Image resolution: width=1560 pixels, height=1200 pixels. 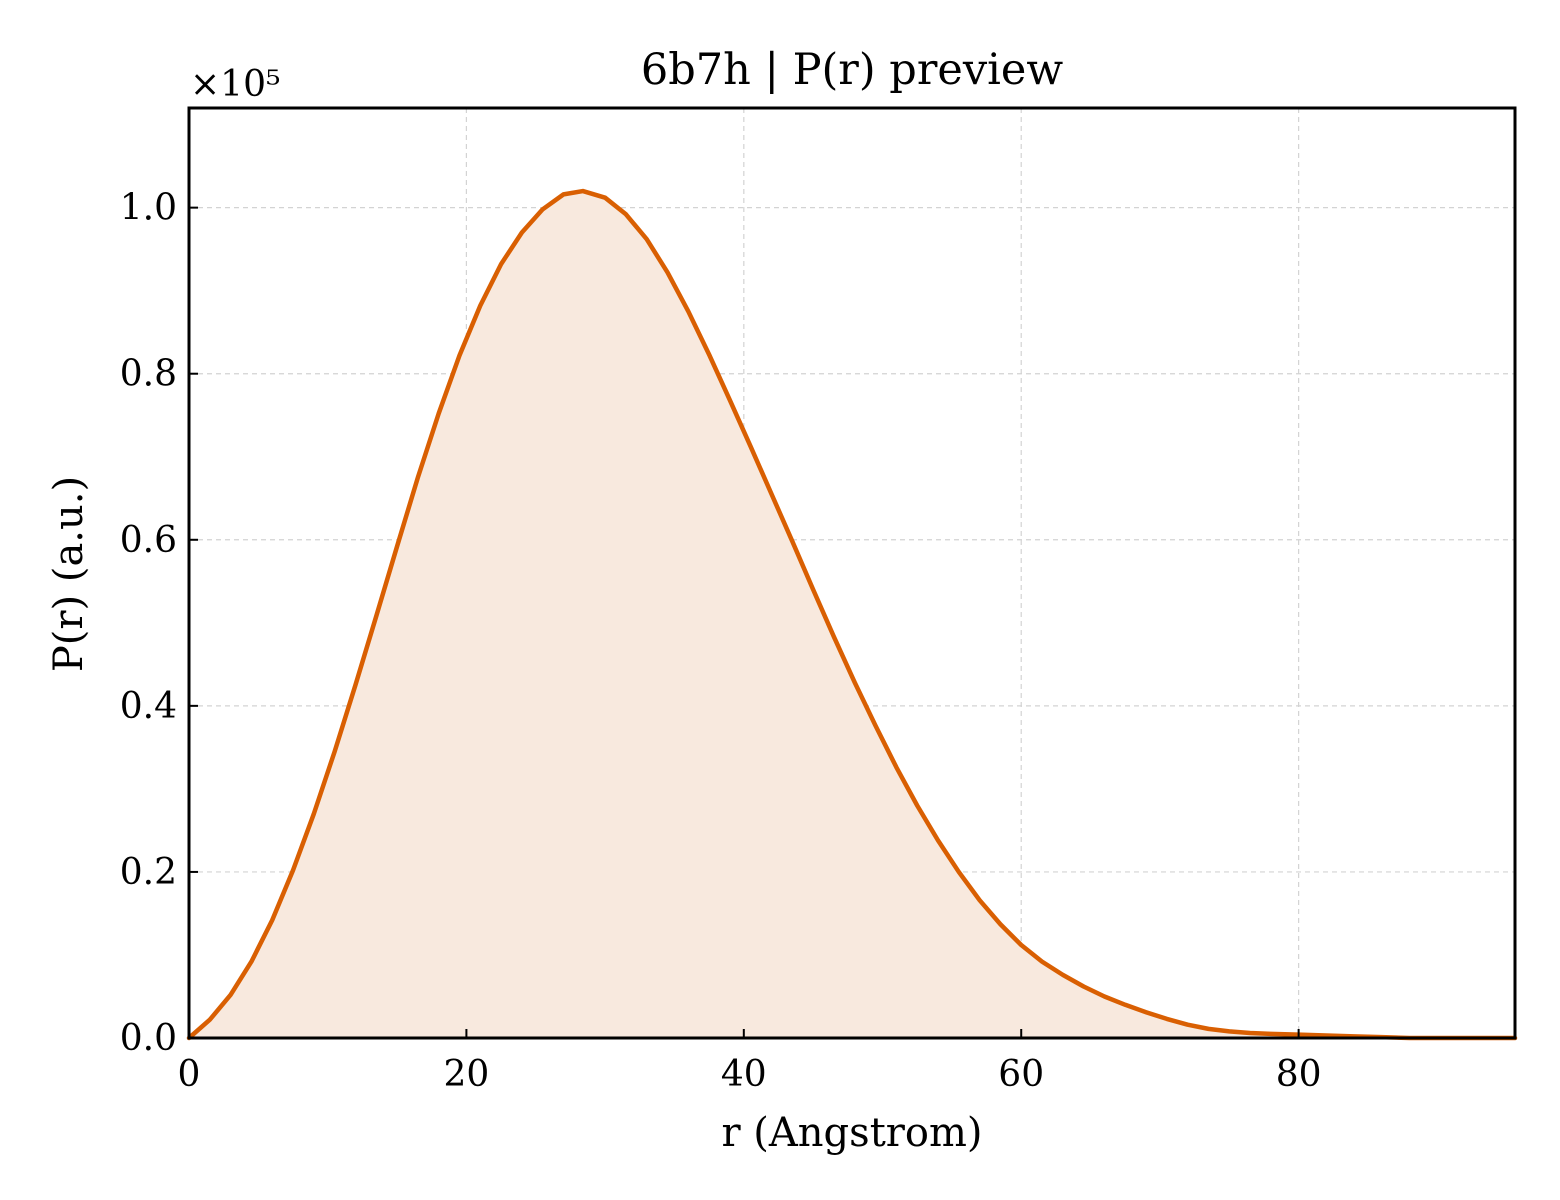 I want to click on y-tick-label: 0.8, so click(x=148, y=374).